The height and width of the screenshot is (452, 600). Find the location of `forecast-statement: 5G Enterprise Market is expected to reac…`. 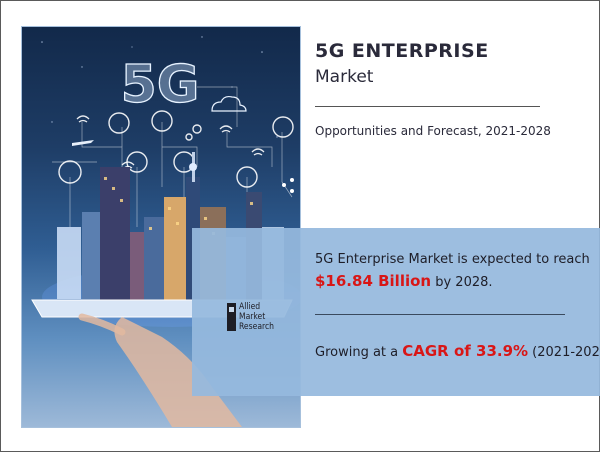

forecast-statement: 5G Enterprise Market is expected to reac… is located at coordinates (452, 259).